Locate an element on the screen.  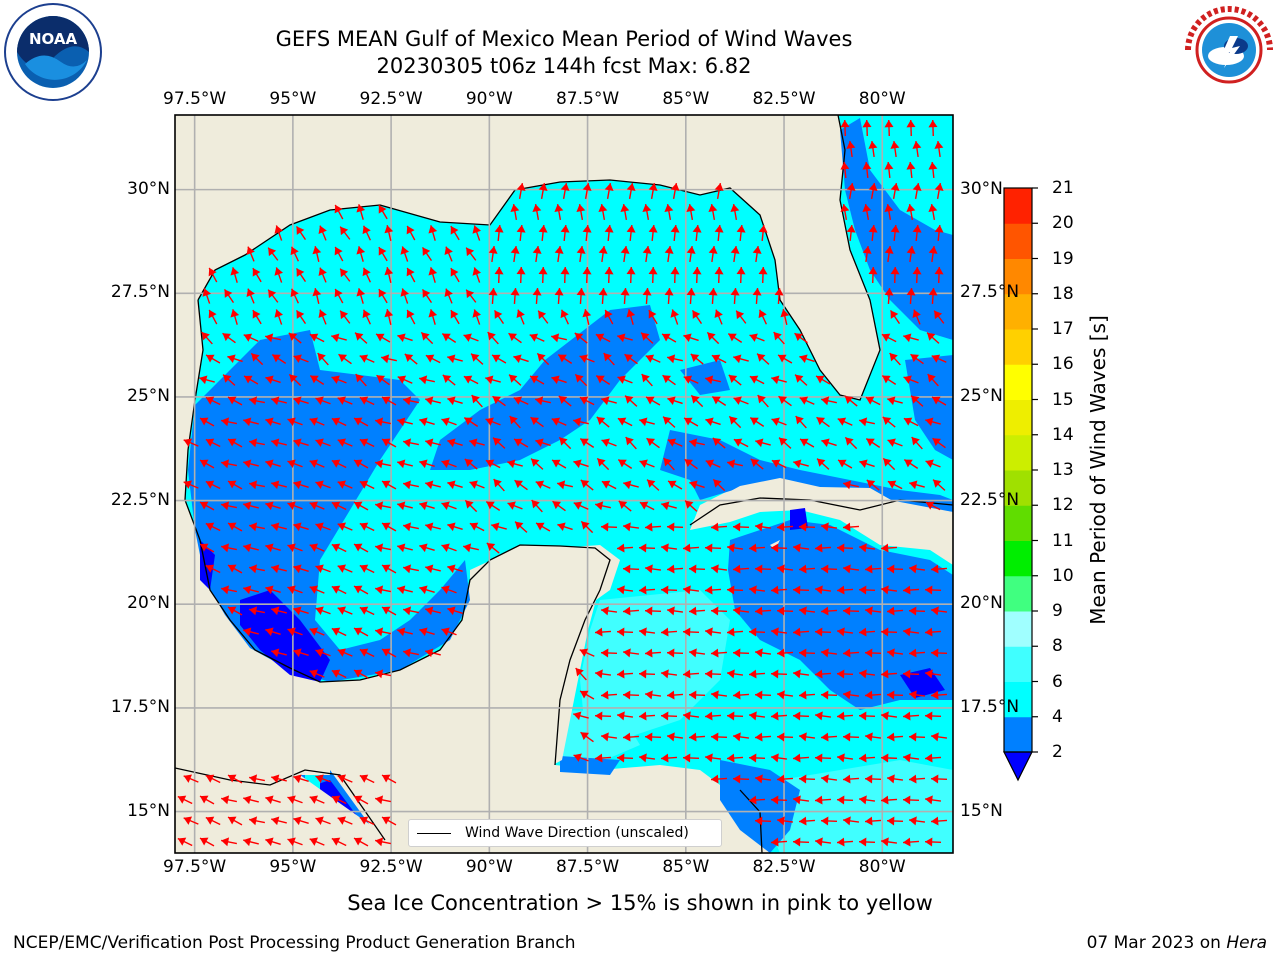
colorbar-tick-label: 4 is located at coordinates (1057, 716).